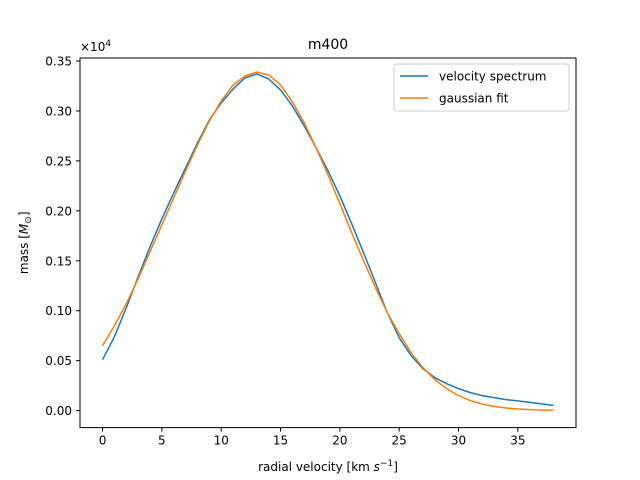 The height and width of the screenshot is (480, 640). What do you see at coordinates (62, 236) in the screenshot?
I see `y-axis: 0.00 0.05 0.10 0.15 0.20 0.25 0.30 0.35` at bounding box center [62, 236].